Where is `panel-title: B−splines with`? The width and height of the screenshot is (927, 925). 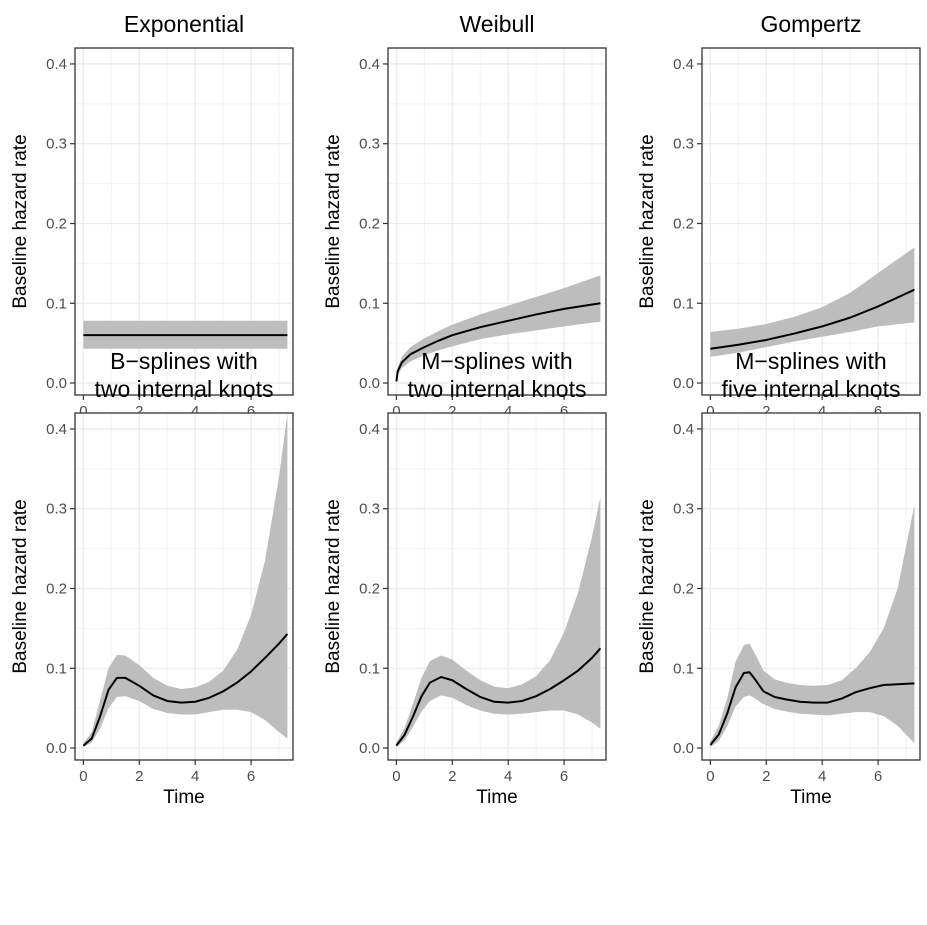 panel-title: B−splines with is located at coordinates (184, 361).